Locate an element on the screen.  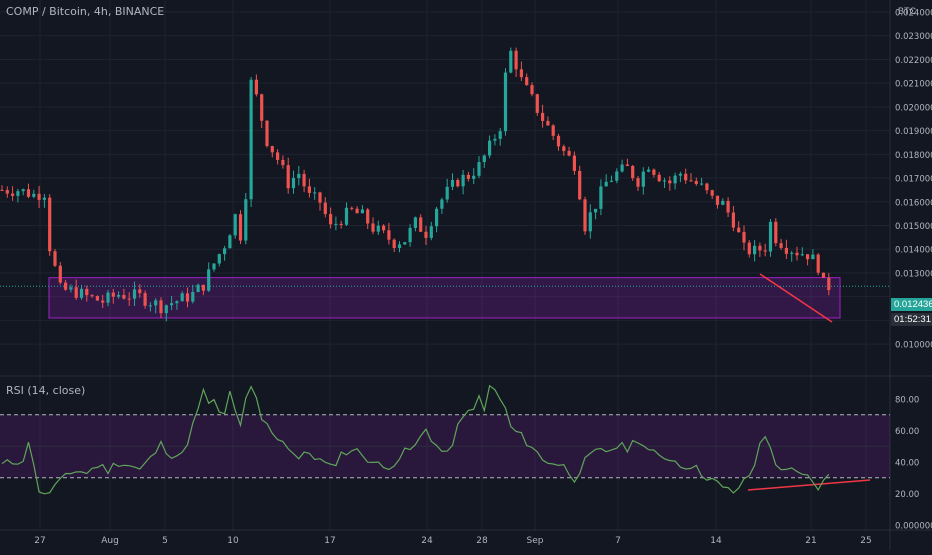
price-tick-label: 0.023000 is located at coordinates (913, 37).